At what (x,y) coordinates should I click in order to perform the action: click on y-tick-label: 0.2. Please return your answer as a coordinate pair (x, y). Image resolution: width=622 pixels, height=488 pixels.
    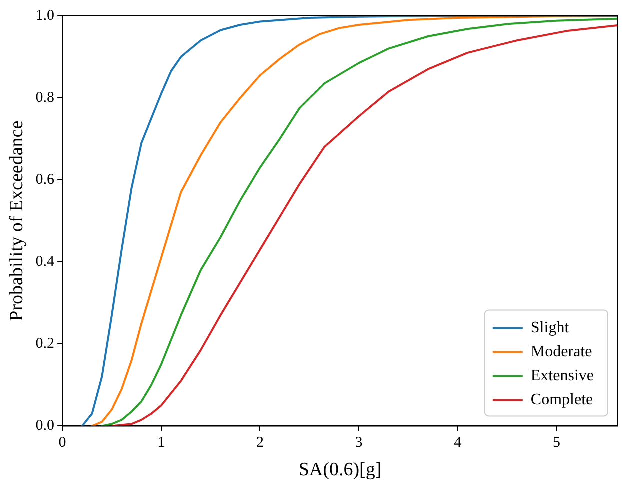
    Looking at the image, I should click on (45, 344).